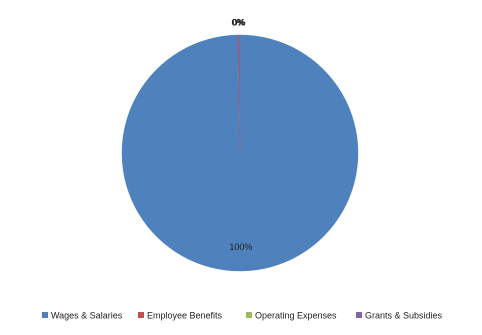 The height and width of the screenshot is (335, 482). I want to click on slice-label: 100%, so click(240, 247).